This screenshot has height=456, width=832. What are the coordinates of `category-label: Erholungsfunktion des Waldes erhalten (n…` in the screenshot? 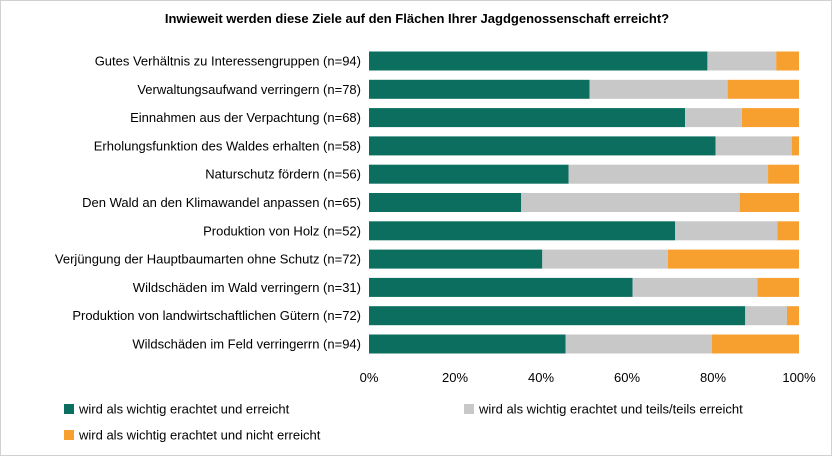 It's located at (227, 145).